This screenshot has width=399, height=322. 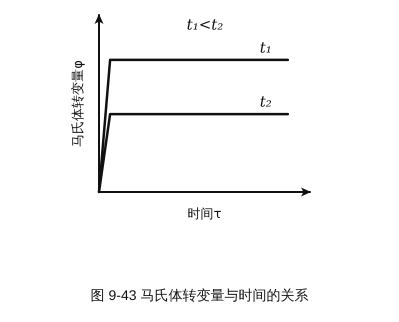 What do you see at coordinates (205, 25) in the screenshot?
I see `chart-title: t₁<t₂` at bounding box center [205, 25].